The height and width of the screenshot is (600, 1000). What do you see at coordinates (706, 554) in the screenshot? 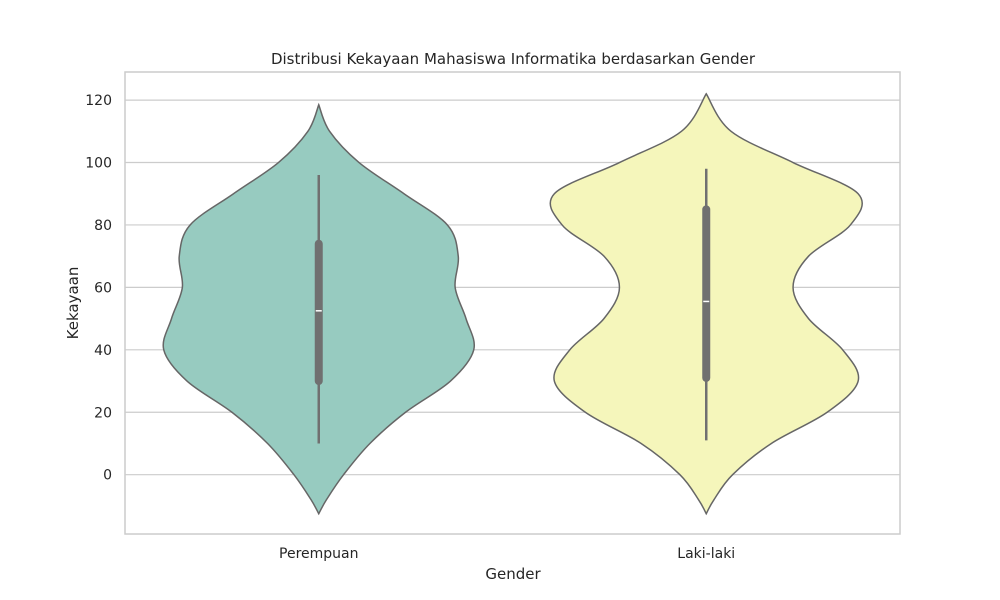
I see `x-tick-label: Laki-laki` at bounding box center [706, 554].